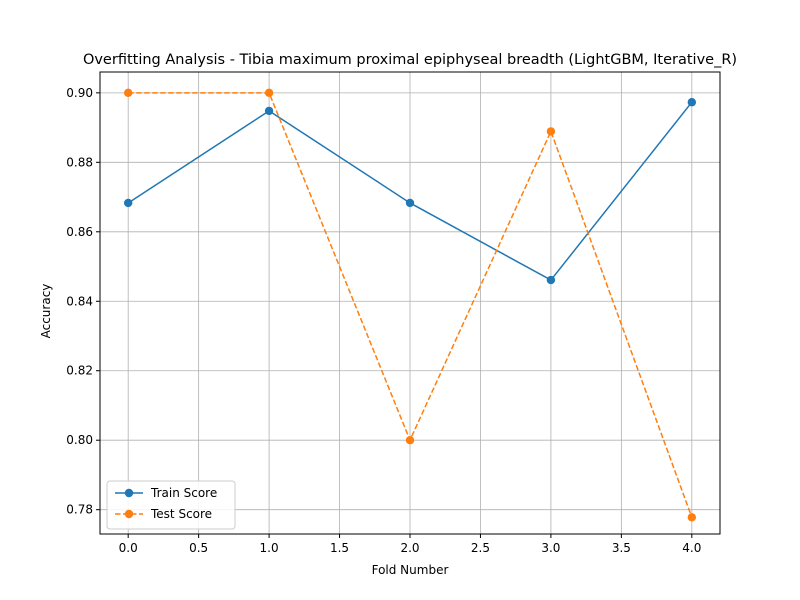 This screenshot has height=600, width=800. What do you see at coordinates (79, 440) in the screenshot?
I see `y-tick-label: 0.80` at bounding box center [79, 440].